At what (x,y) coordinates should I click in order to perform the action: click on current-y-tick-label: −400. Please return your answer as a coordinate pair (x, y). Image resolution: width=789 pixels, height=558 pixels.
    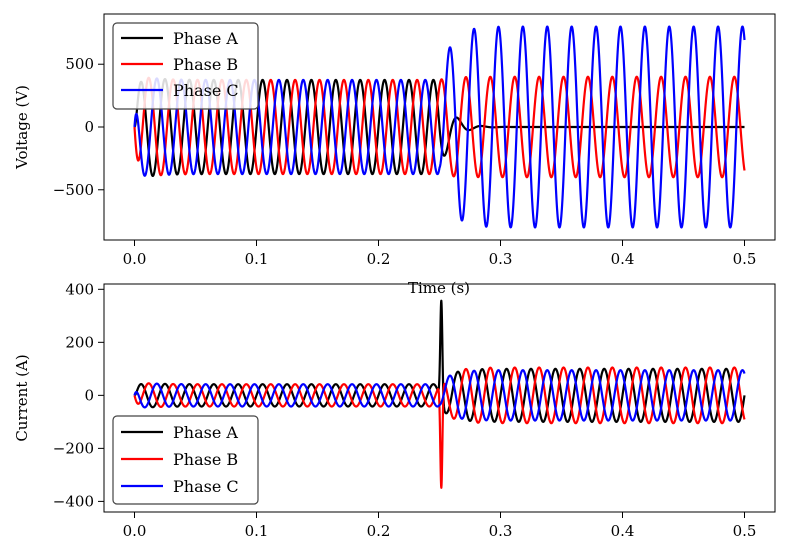
    Looking at the image, I should click on (73, 501).